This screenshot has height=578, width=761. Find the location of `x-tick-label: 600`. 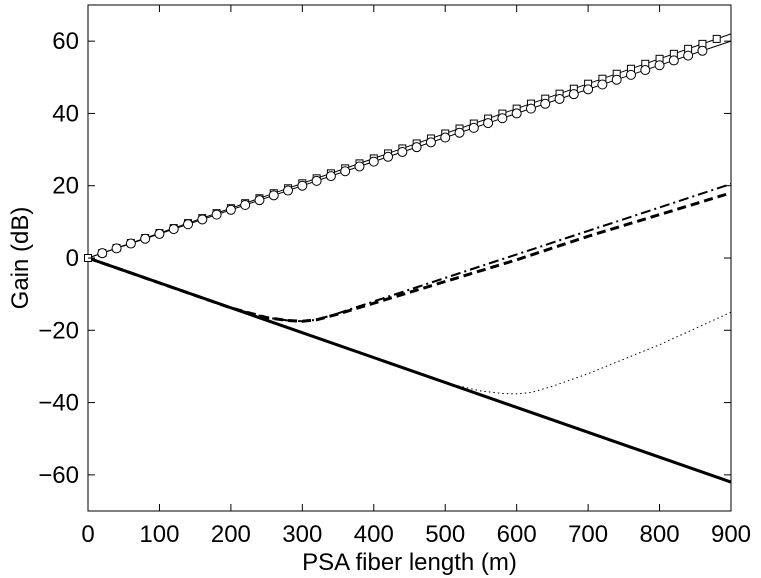

x-tick-label: 600 is located at coordinates (517, 534).